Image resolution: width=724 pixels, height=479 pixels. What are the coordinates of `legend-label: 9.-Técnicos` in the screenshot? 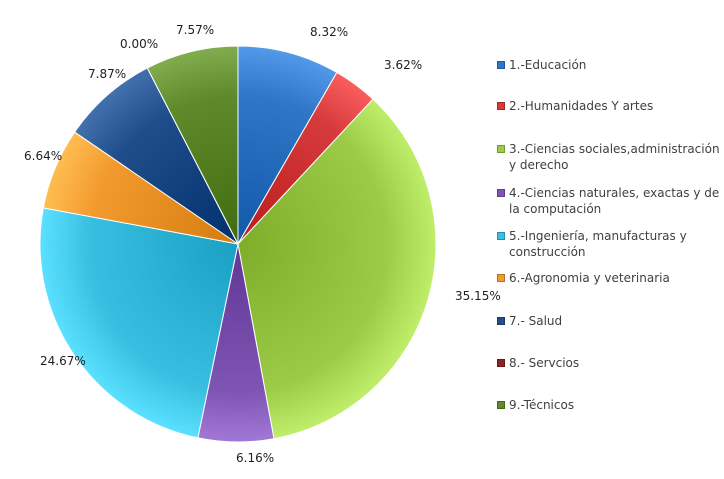 It's located at (542, 405).